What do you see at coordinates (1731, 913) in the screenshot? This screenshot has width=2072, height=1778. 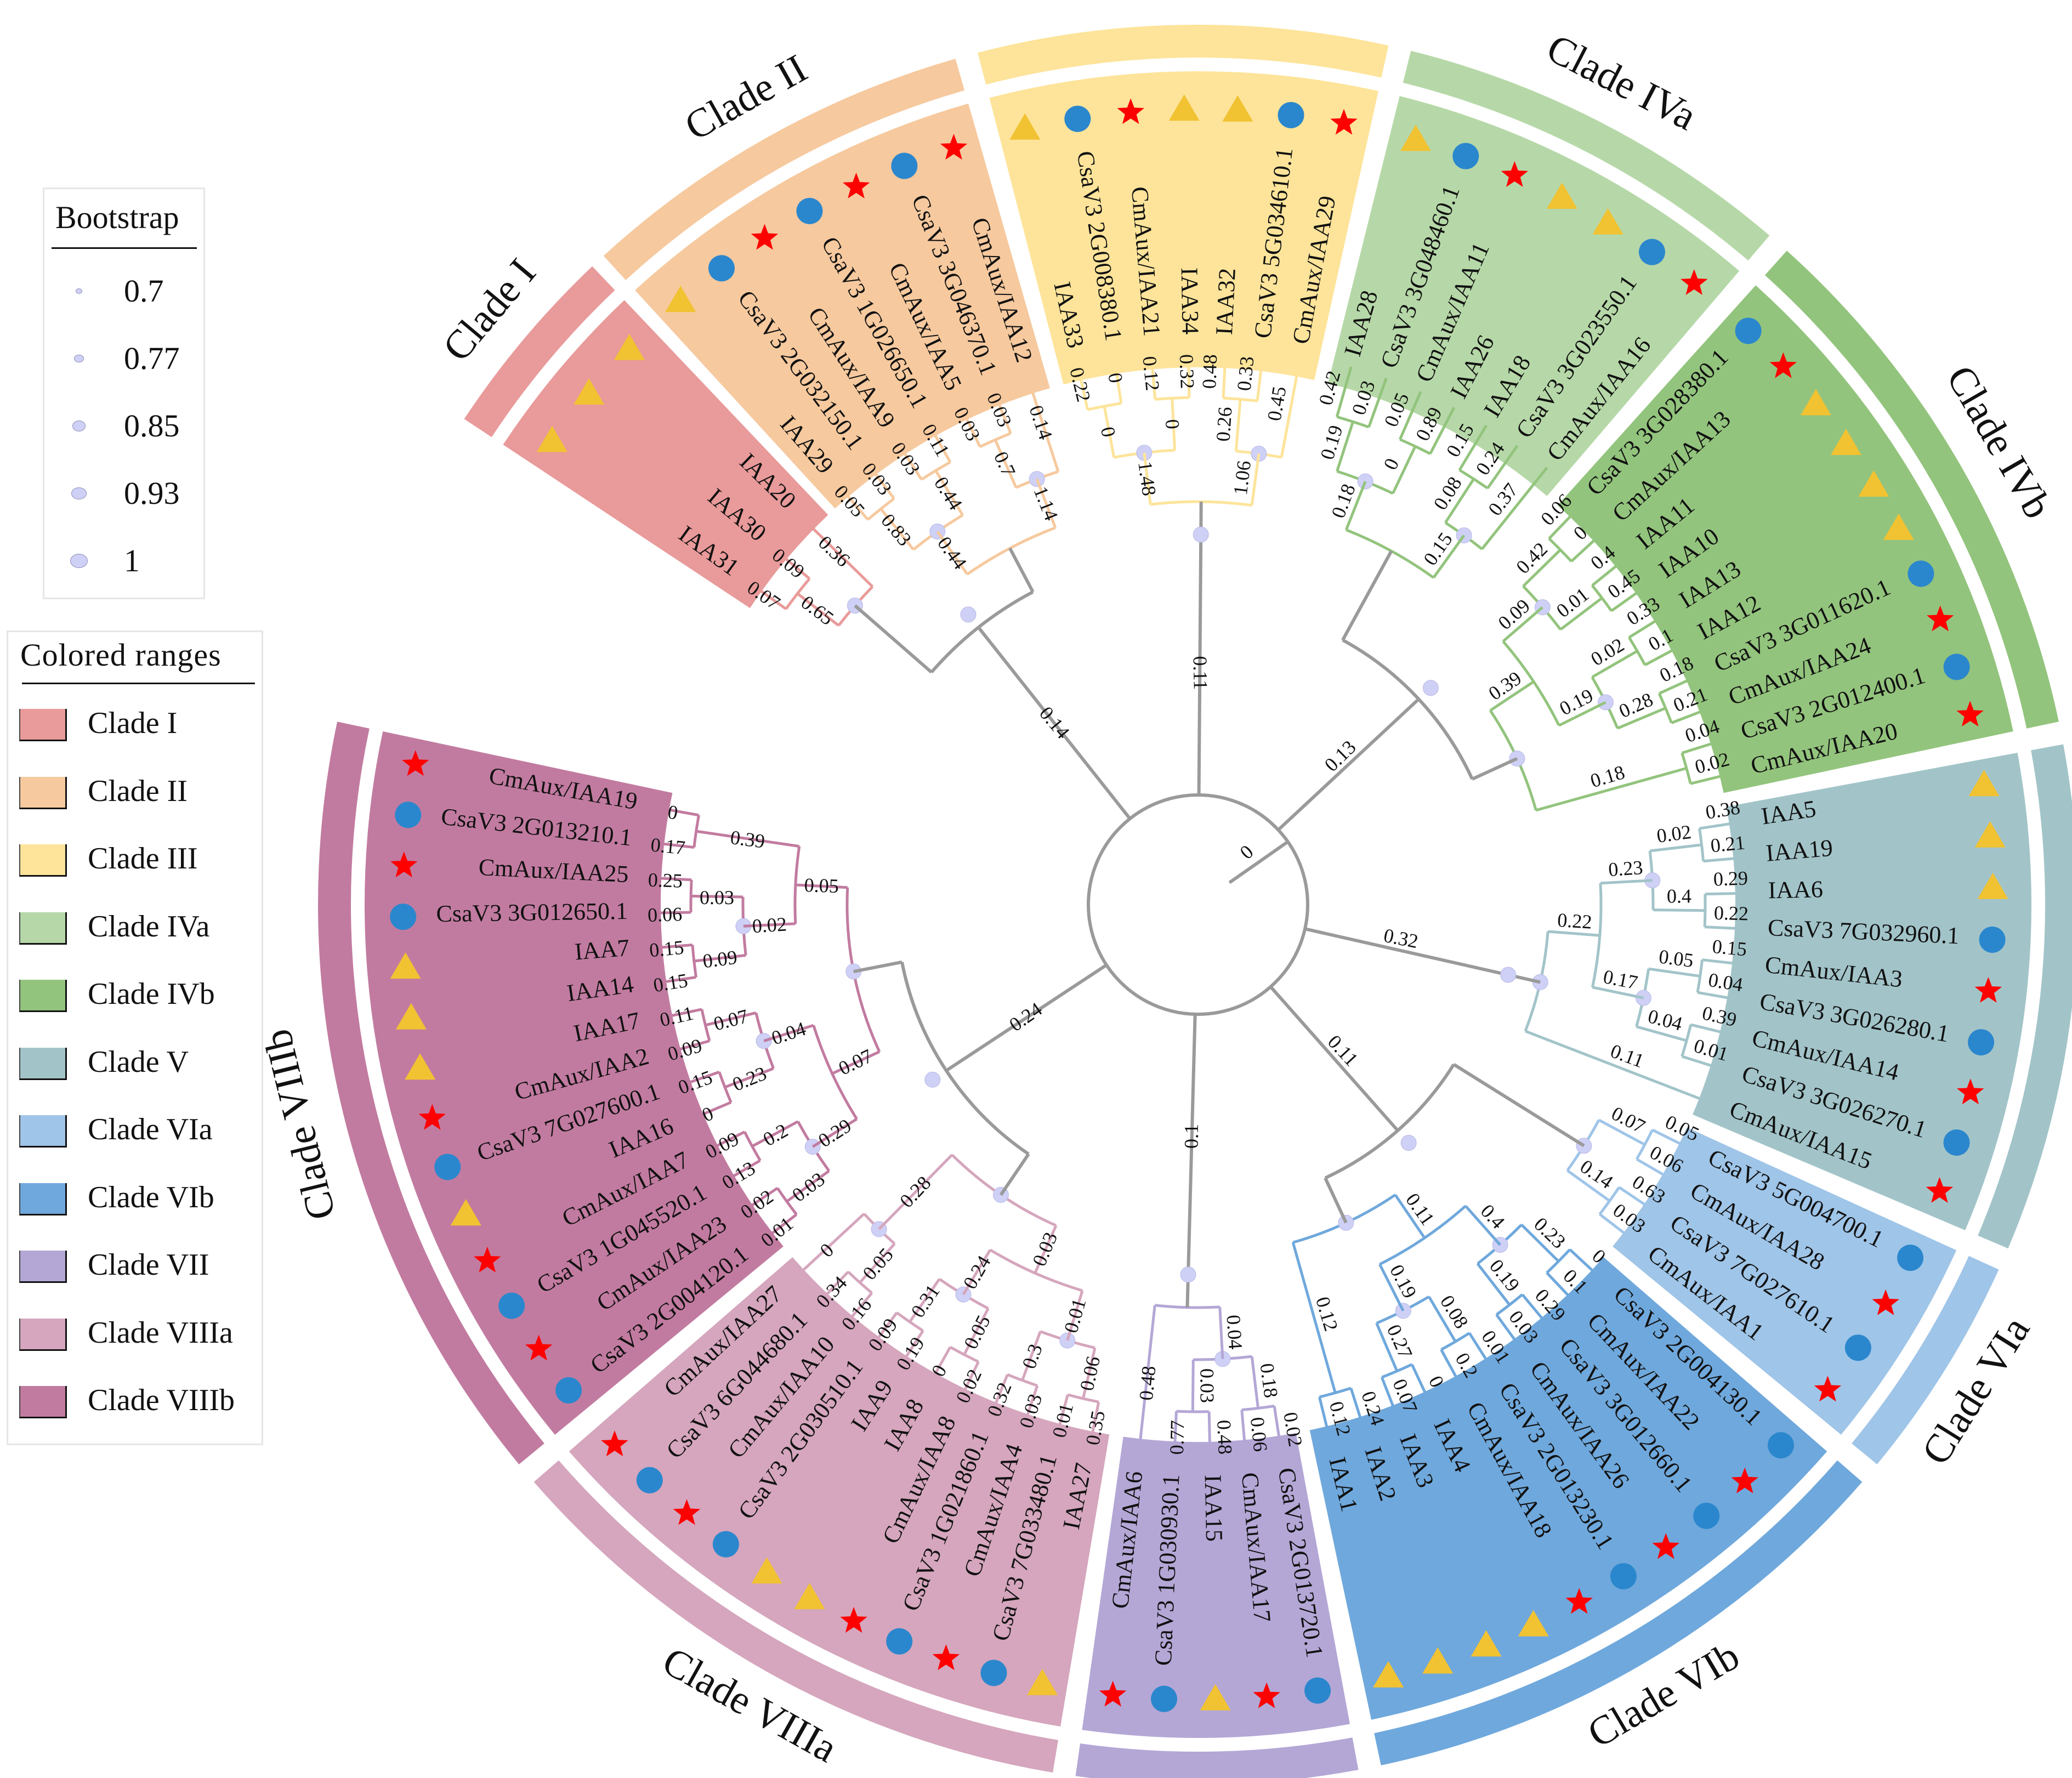 I see `branch-length-label: 0.22` at bounding box center [1731, 913].